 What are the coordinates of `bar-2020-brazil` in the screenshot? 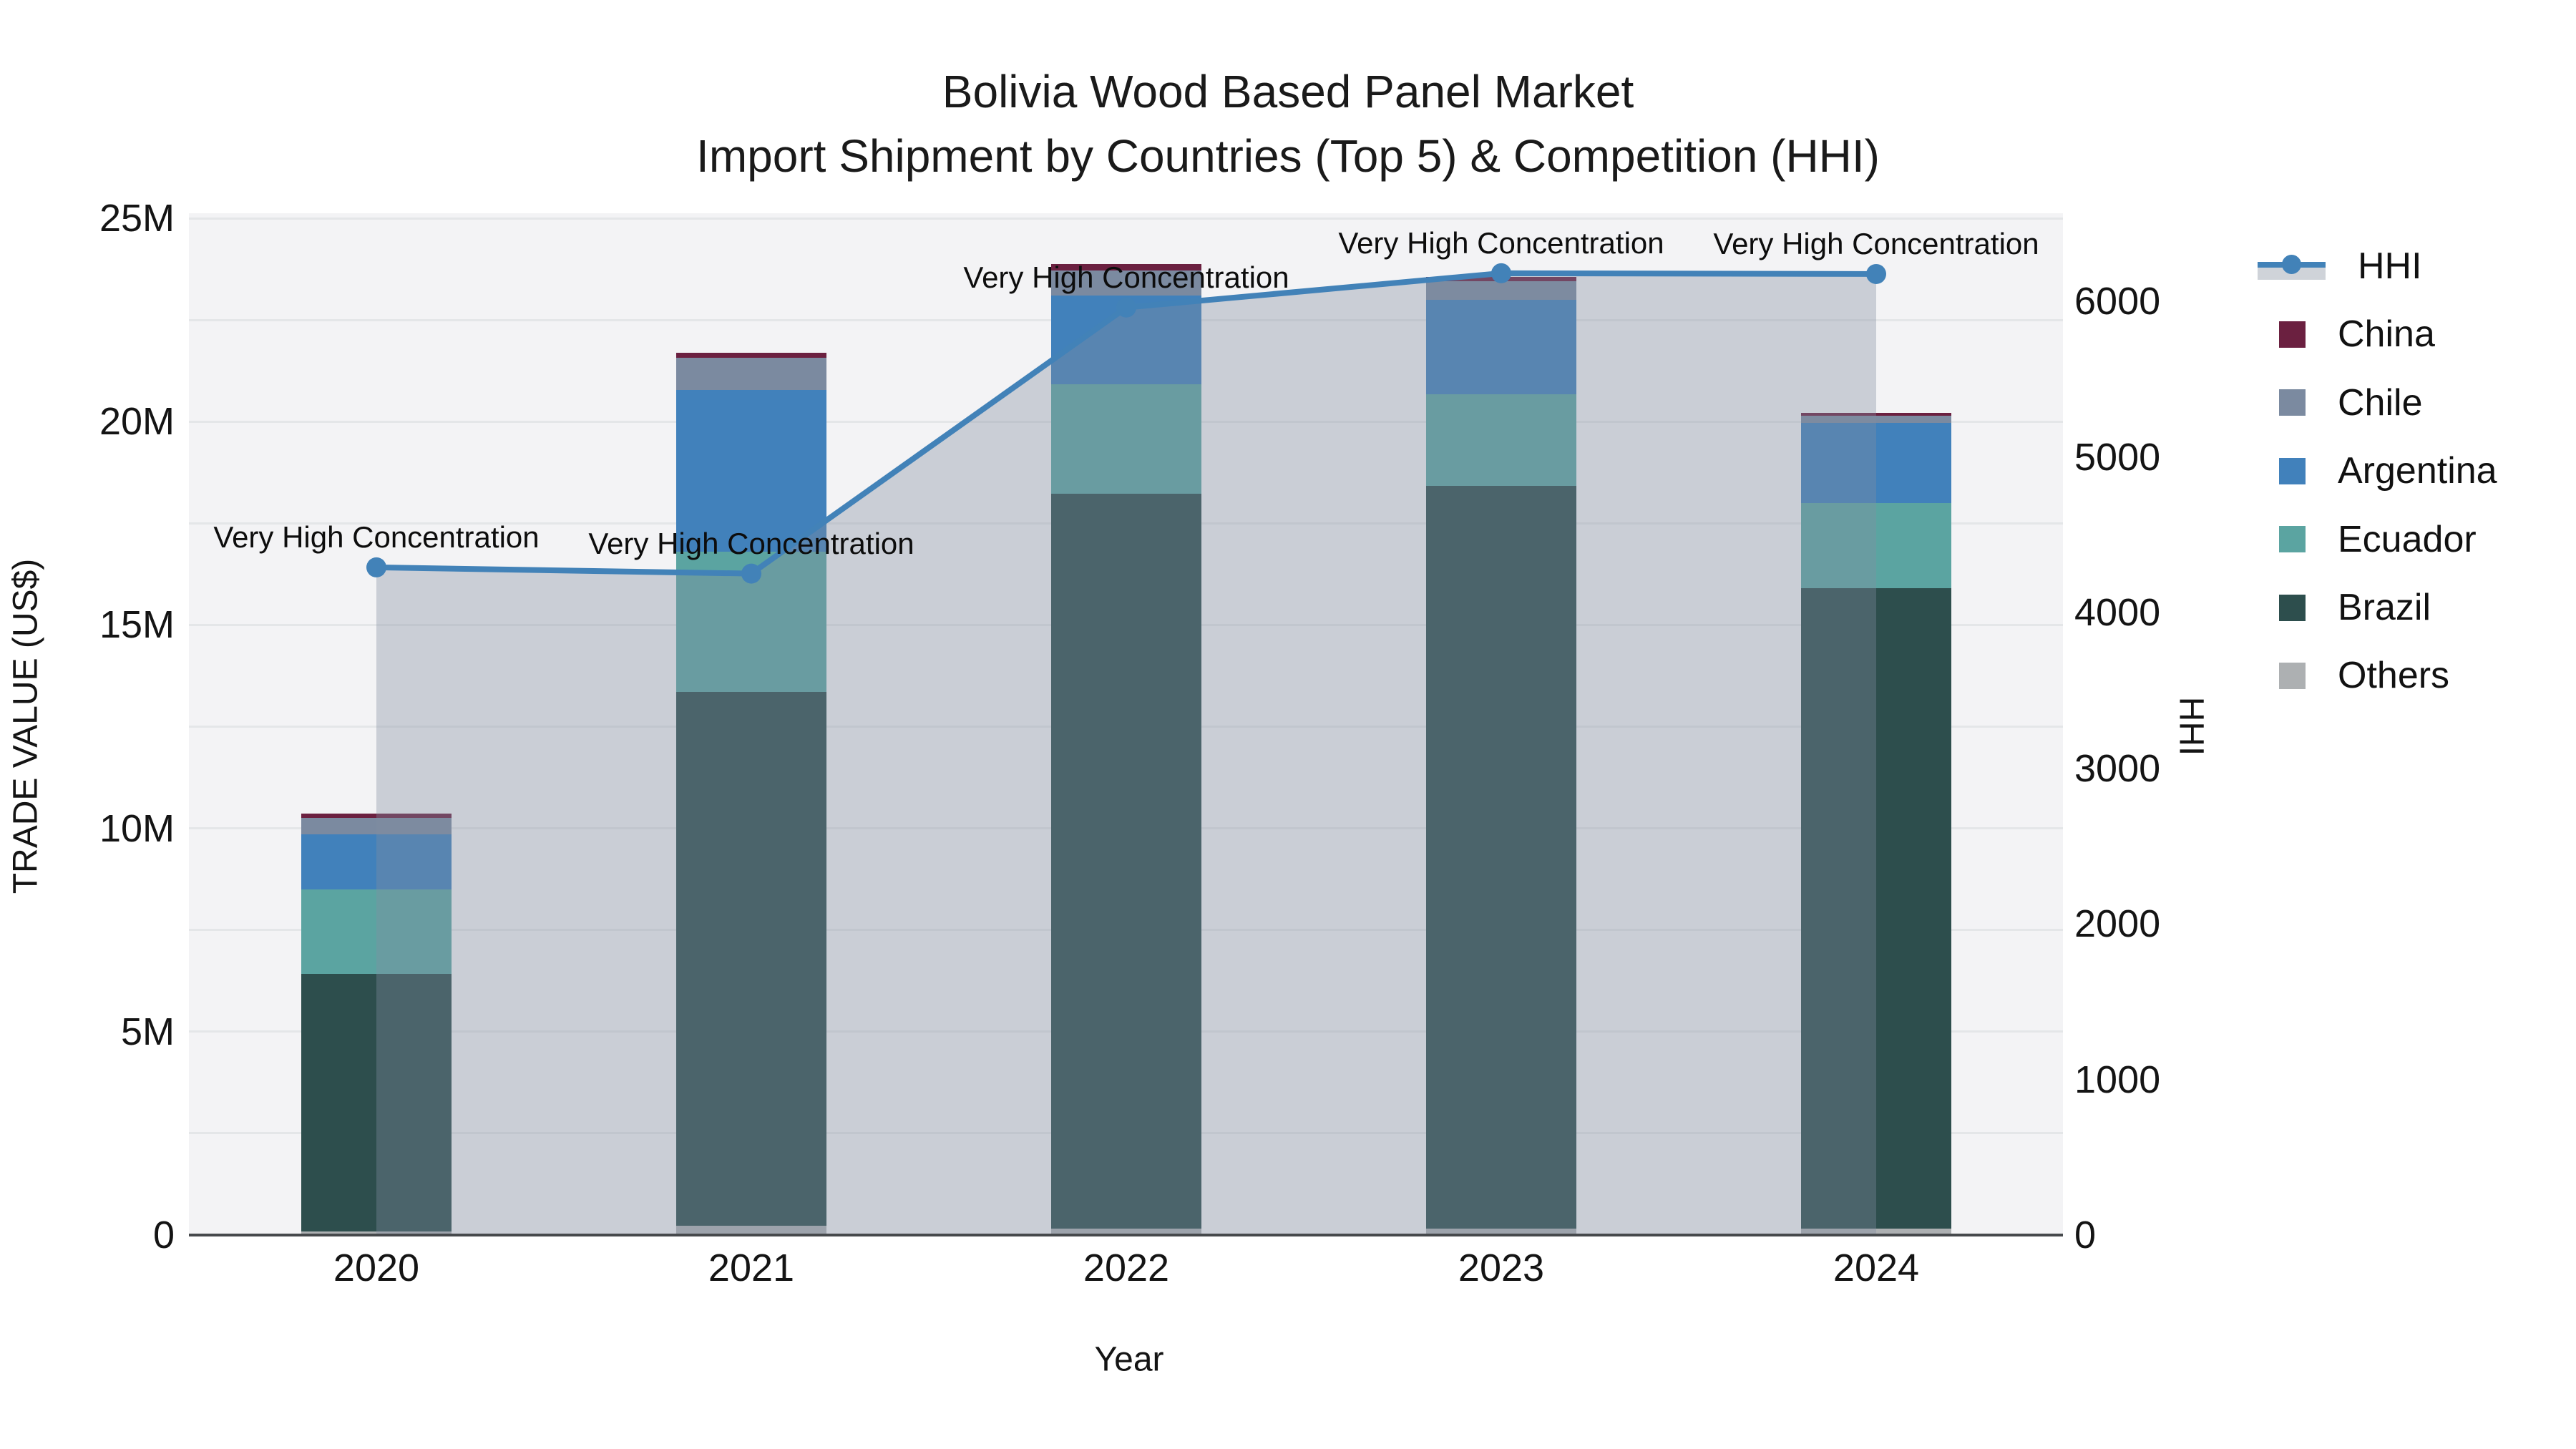 It's located at (376, 1102).